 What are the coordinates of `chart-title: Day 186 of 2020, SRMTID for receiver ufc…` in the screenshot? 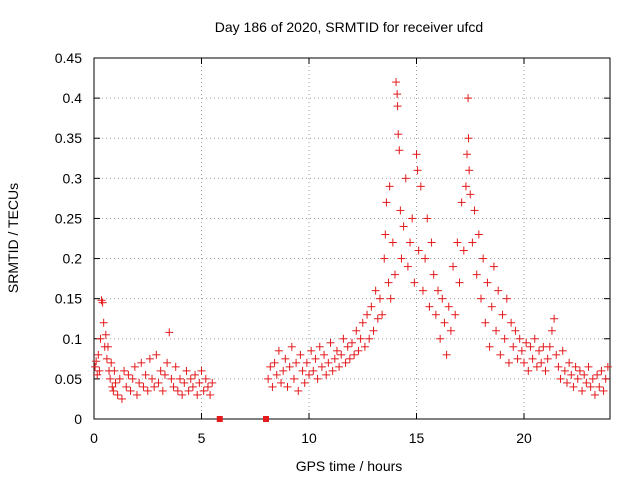 It's located at (349, 27).